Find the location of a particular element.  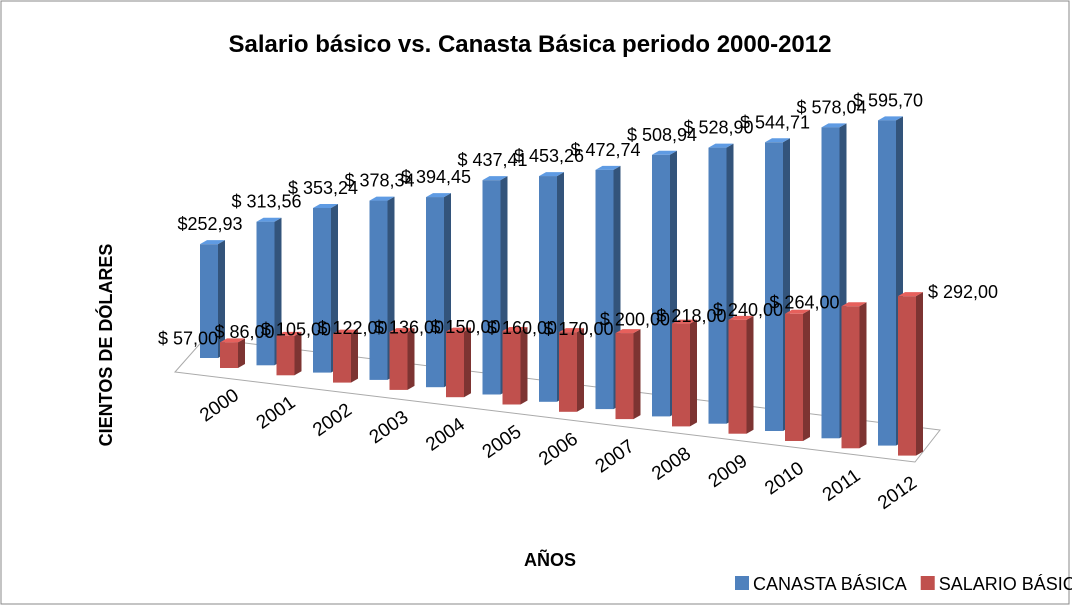

y-axis-label: CIENTOS DE DÓLARES is located at coordinates (105, 345).